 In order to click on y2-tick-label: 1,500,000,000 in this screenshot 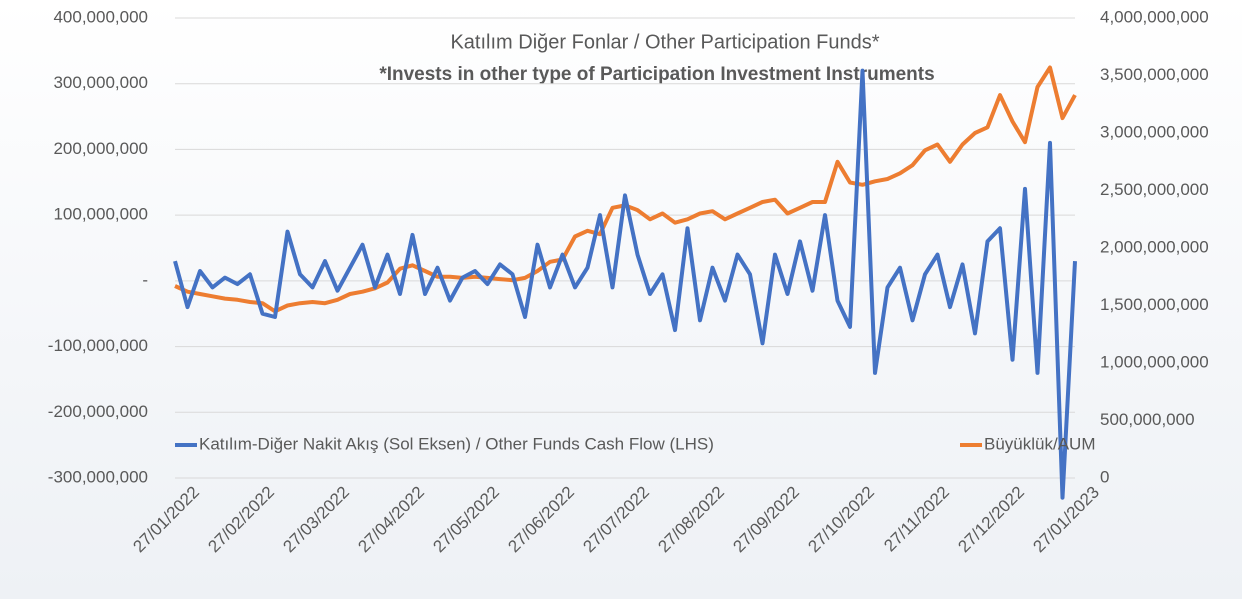, I will do `click(1154, 304)`.